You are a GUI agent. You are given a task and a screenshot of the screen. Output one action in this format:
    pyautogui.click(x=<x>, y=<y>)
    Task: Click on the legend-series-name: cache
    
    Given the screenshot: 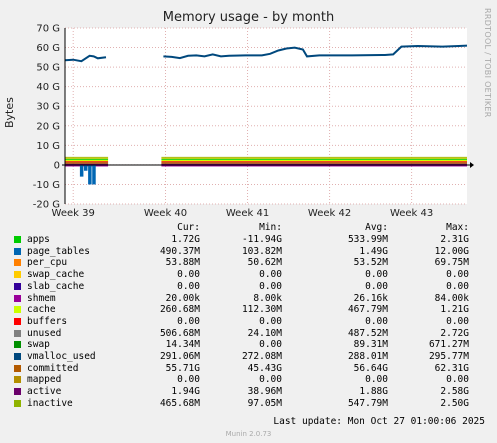 What is the action you would take?
    pyautogui.click(x=41, y=310)
    